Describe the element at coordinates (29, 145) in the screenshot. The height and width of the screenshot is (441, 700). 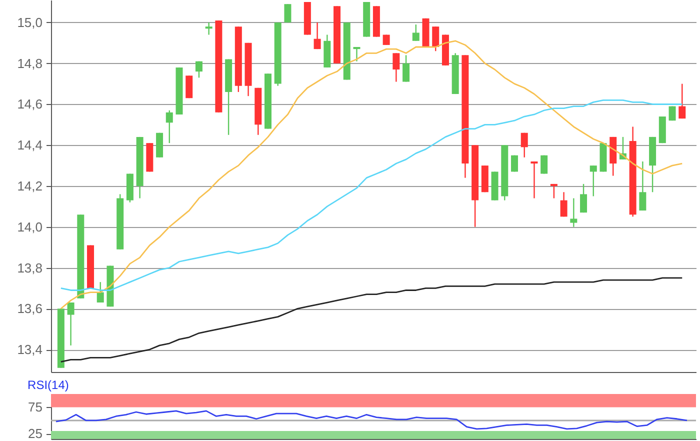
I see `y-tick-label: 14,4` at that location.